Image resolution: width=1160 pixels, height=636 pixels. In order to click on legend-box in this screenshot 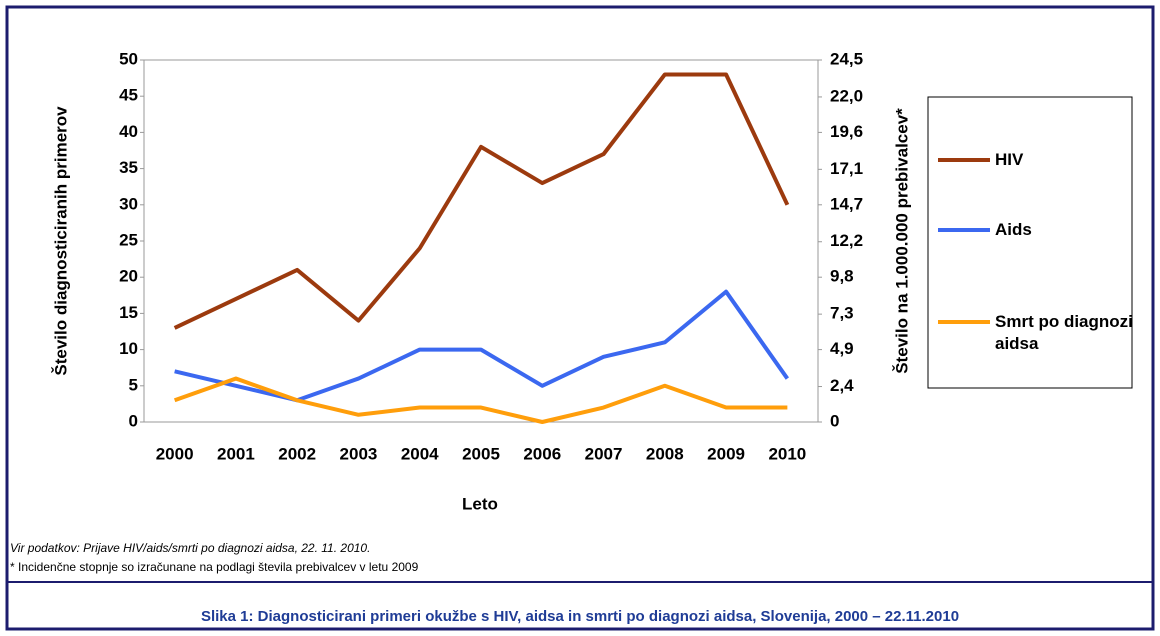, I will do `click(1030, 242)`.